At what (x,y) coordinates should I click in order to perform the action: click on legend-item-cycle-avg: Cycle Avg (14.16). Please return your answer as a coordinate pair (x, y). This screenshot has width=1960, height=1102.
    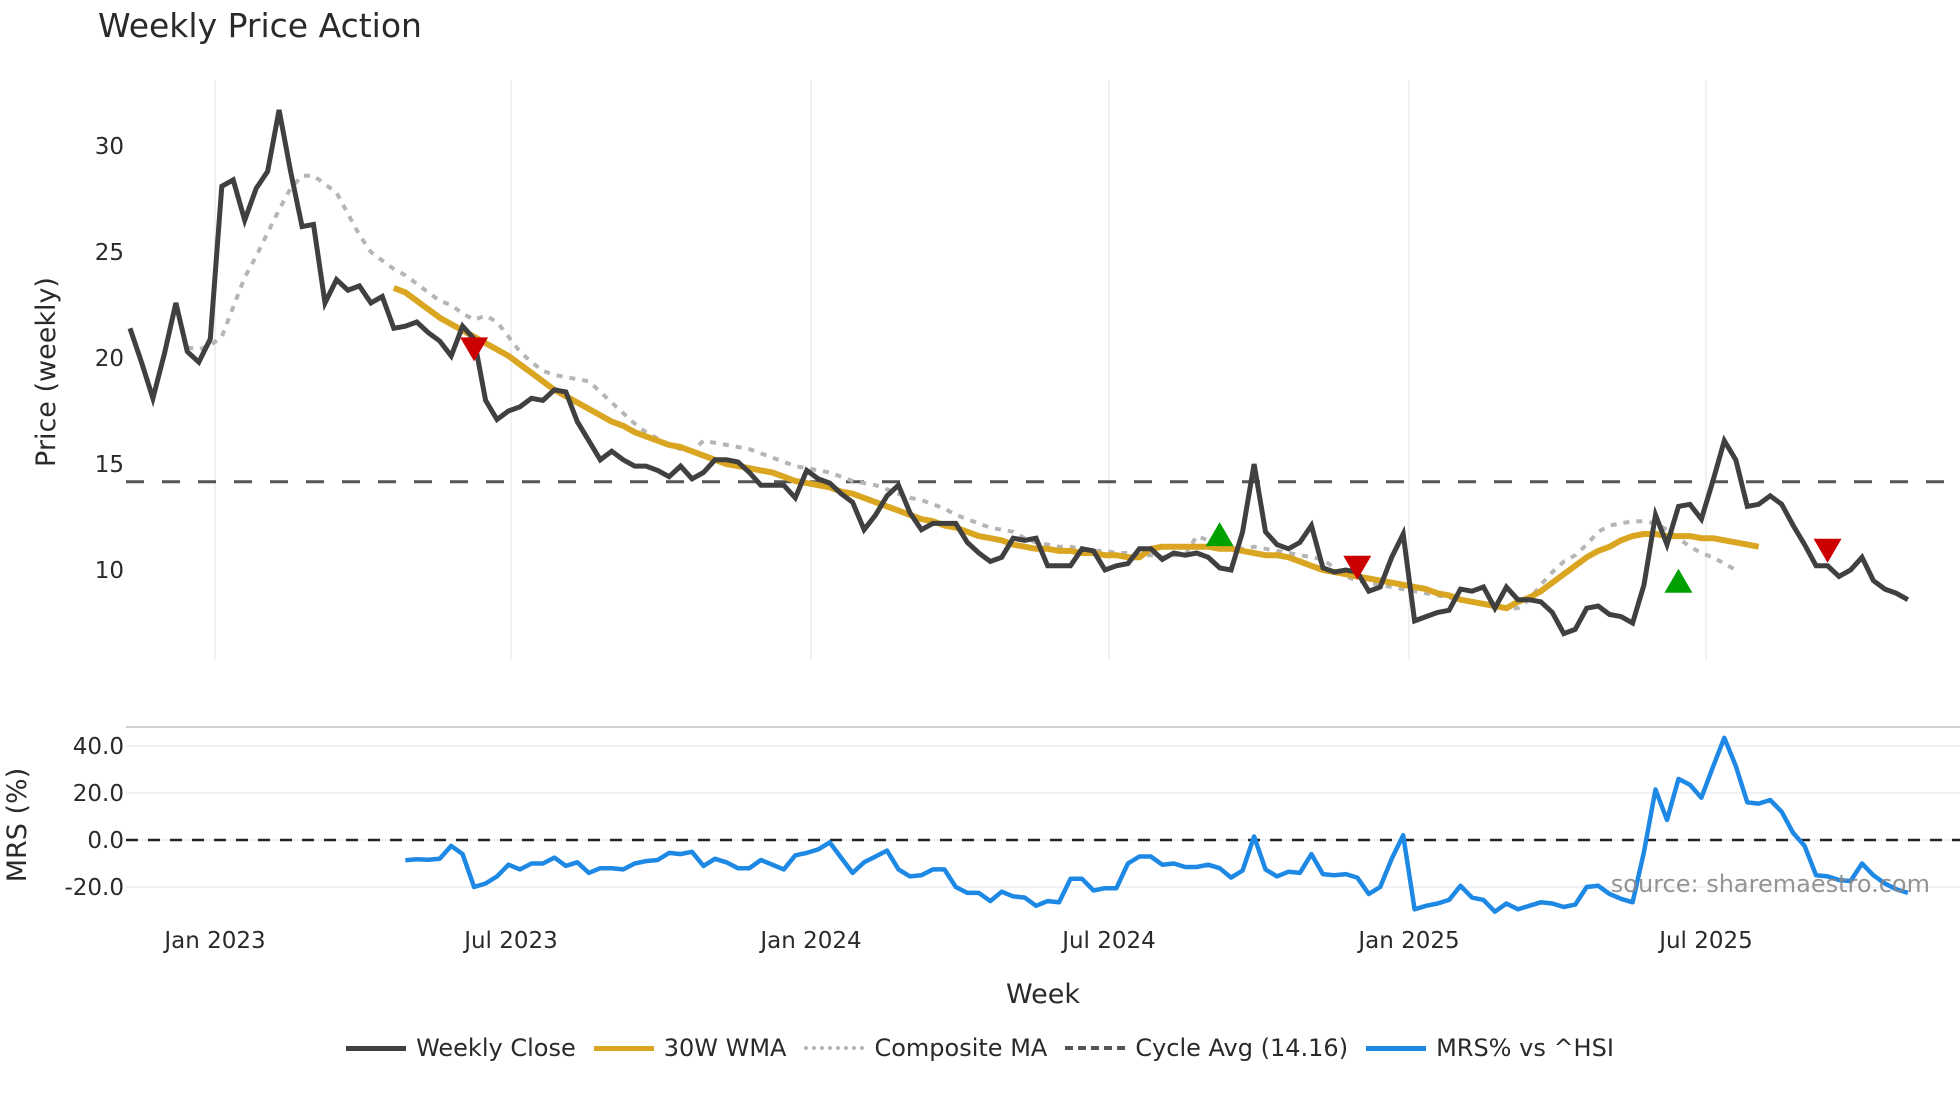
    Looking at the image, I should click on (1206, 1048).